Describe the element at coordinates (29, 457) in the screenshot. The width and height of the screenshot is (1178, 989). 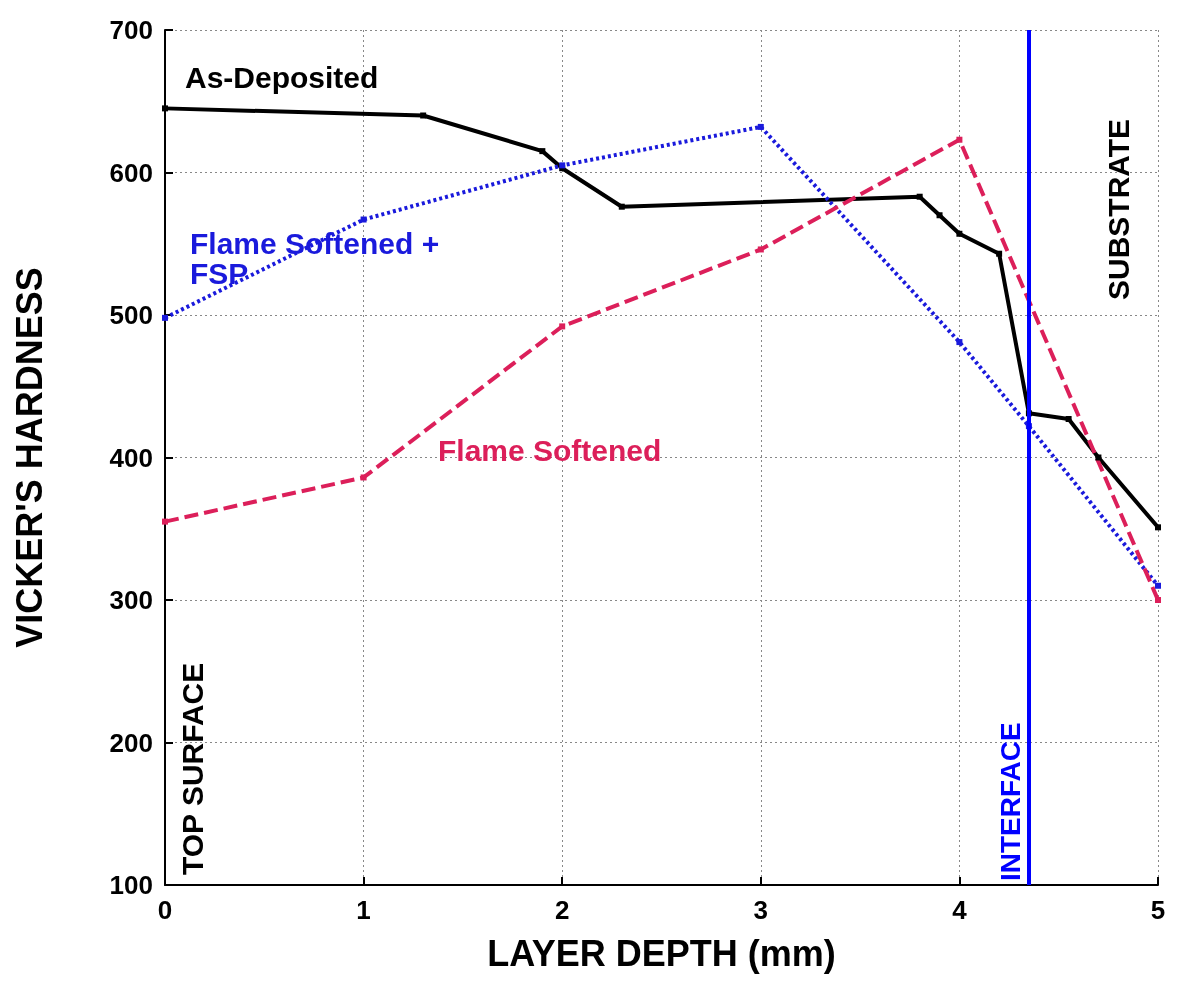
I see `y-axis-title: VICKER'S HARDNESS` at that location.